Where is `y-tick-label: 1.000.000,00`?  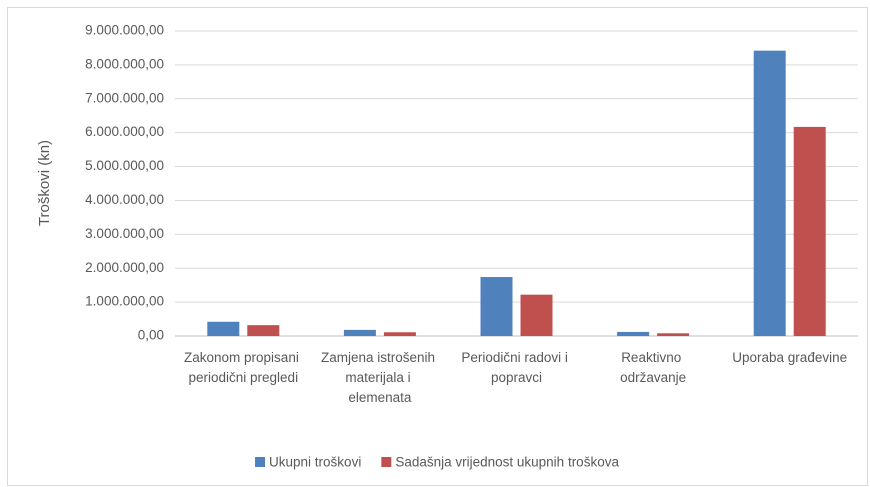
y-tick-label: 1.000.000,00 is located at coordinates (124, 301).